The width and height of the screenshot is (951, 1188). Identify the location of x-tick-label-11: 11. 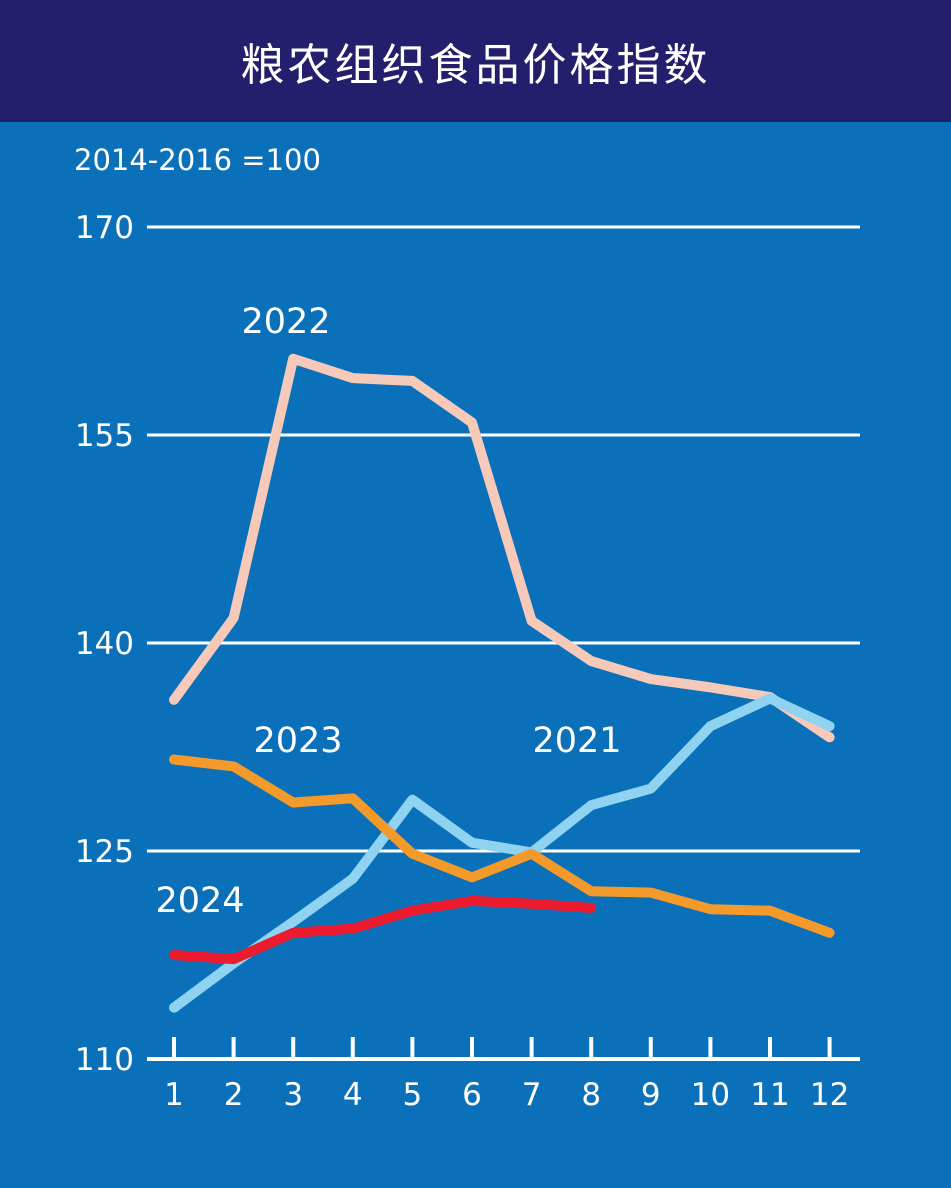
(769, 1095).